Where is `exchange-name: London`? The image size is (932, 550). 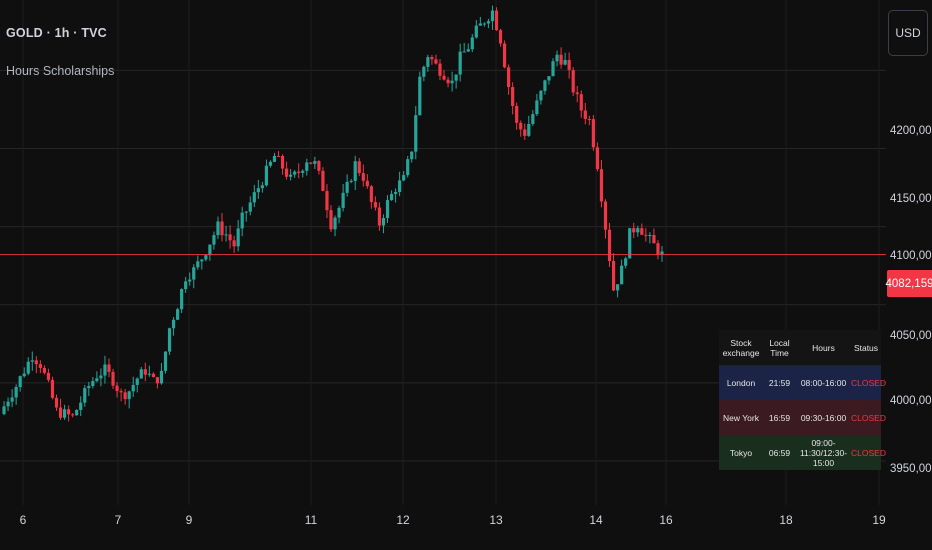 exchange-name: London is located at coordinates (741, 382).